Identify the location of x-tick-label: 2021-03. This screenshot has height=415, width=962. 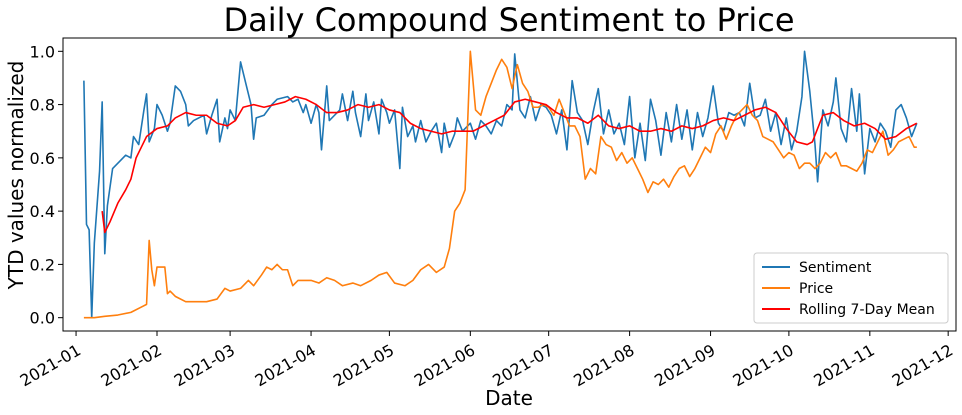
(204, 365).